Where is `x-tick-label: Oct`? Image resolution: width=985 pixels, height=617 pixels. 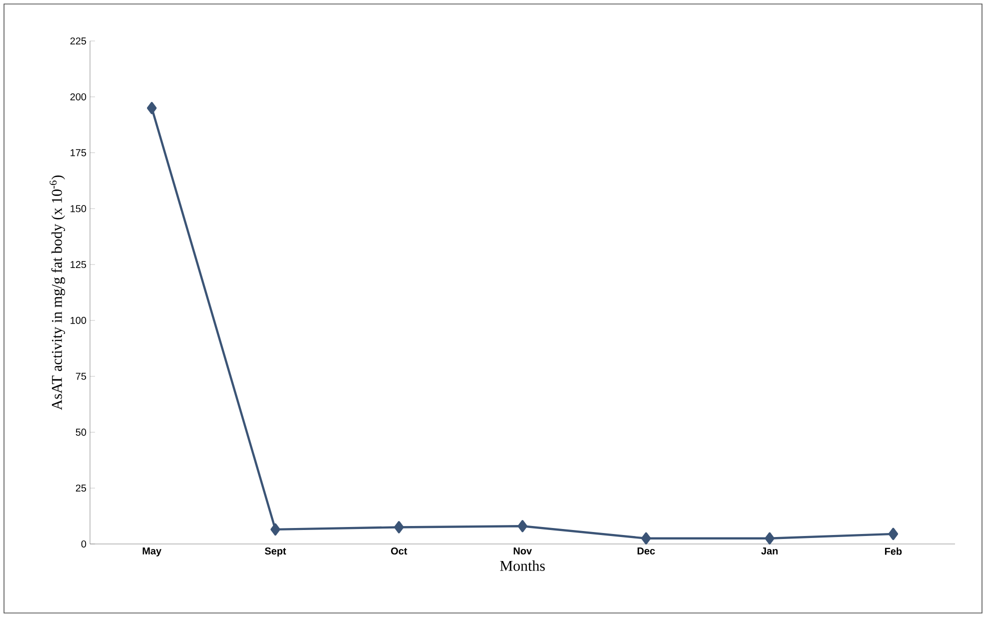 x-tick-label: Oct is located at coordinates (399, 551).